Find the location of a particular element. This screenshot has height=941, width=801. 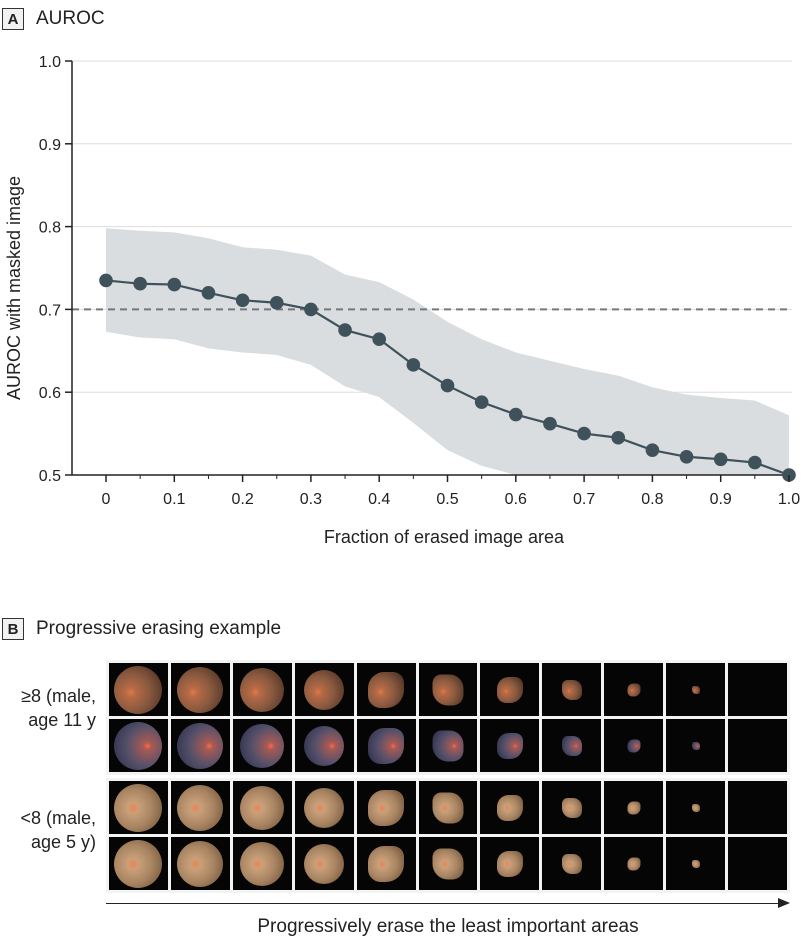

x-tick-label: 0.7 is located at coordinates (584, 499).